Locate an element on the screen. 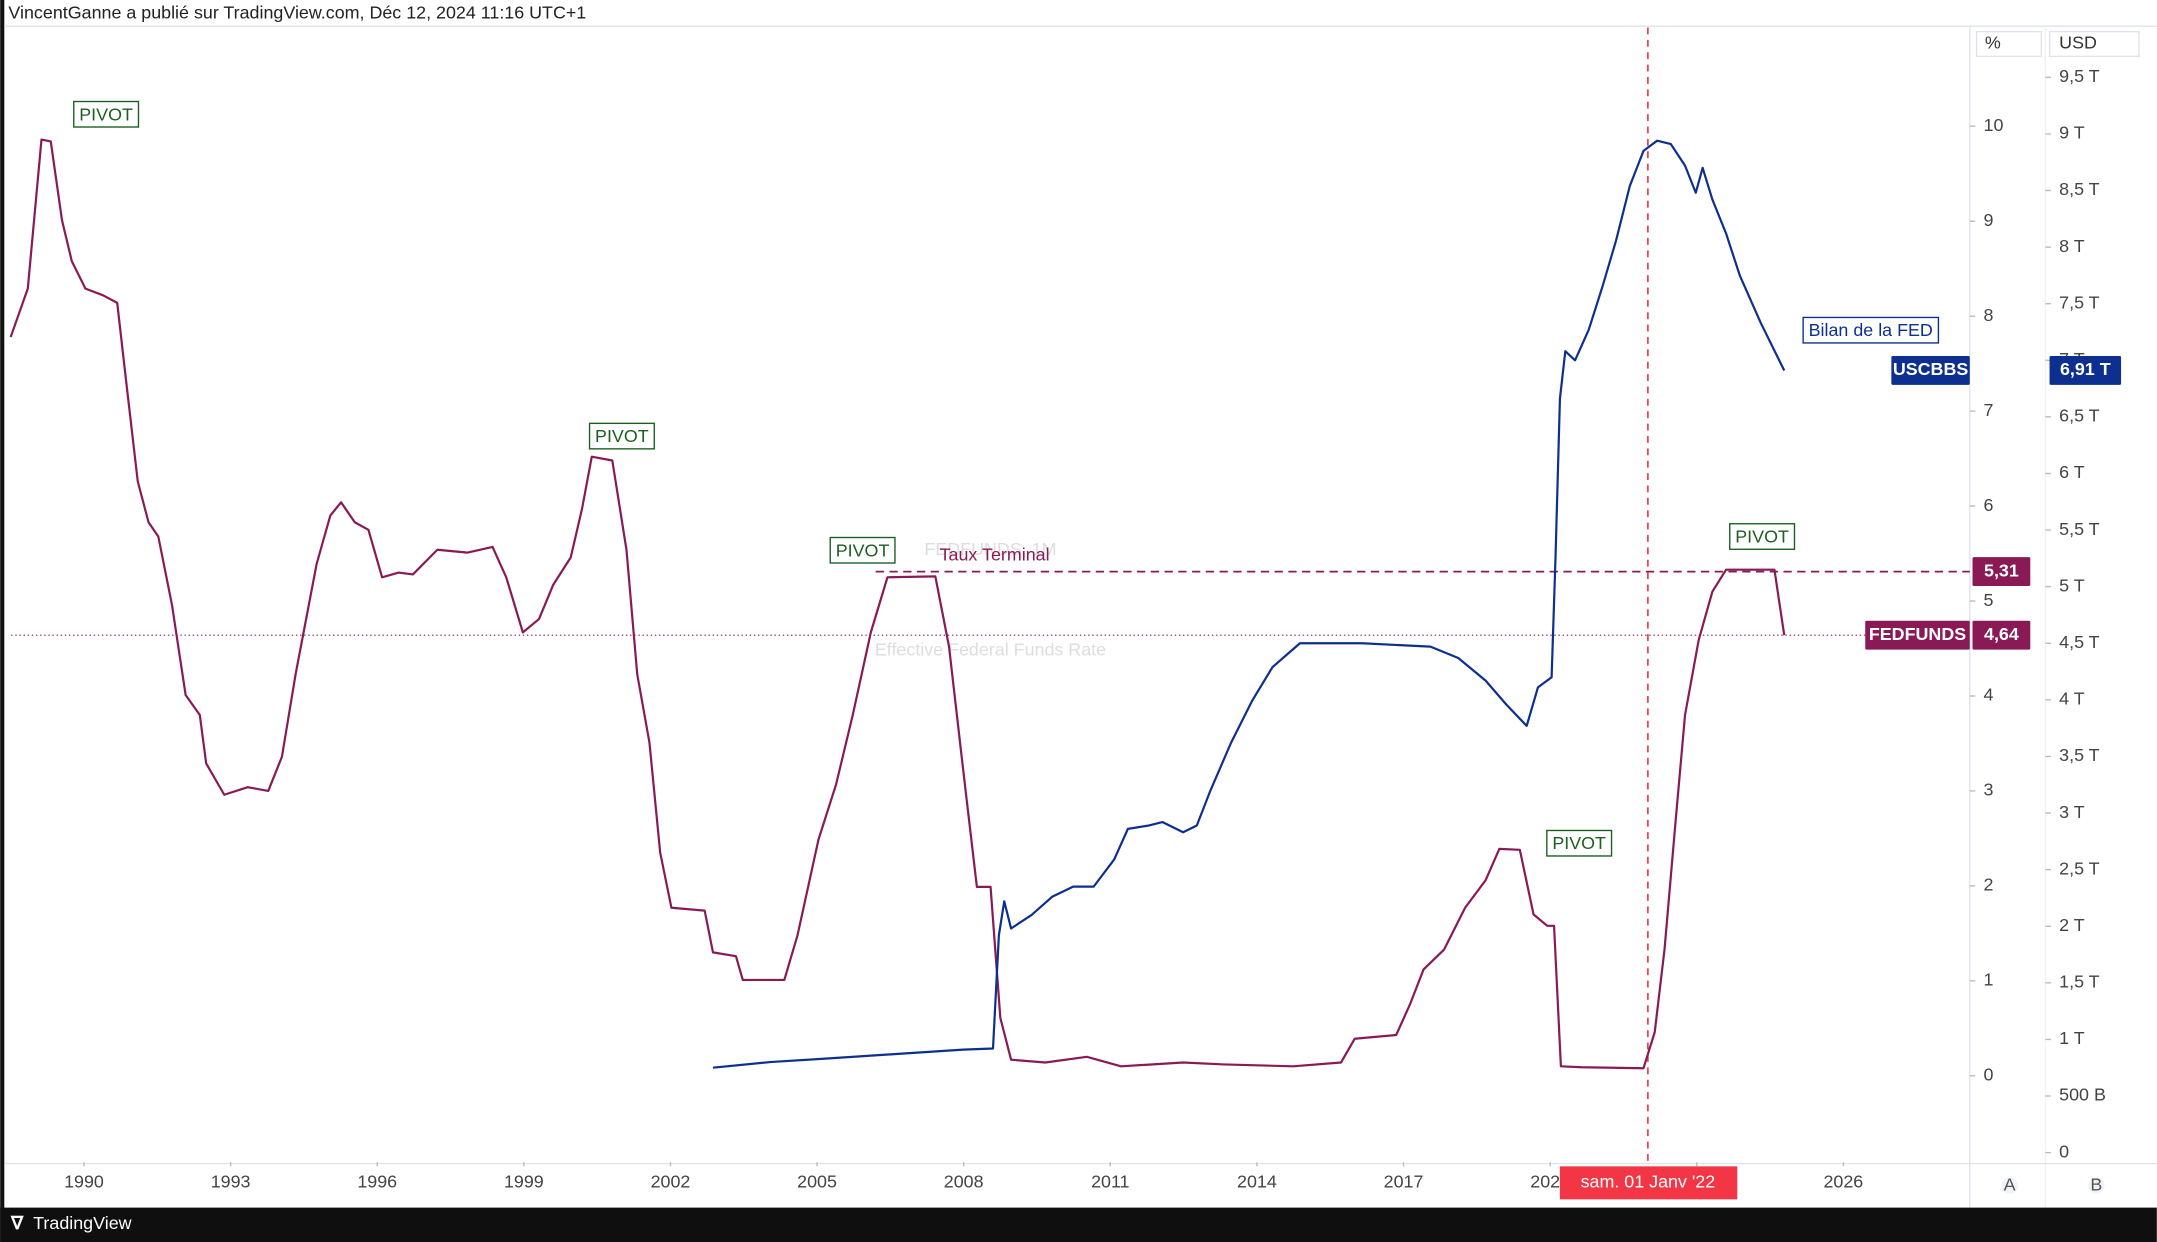 This screenshot has height=1242, width=2157. y2-tick-label: 6 T is located at coordinates (2072, 472).